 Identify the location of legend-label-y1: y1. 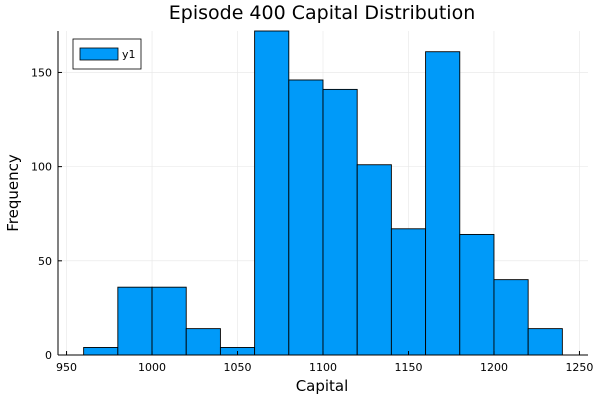
(129, 54).